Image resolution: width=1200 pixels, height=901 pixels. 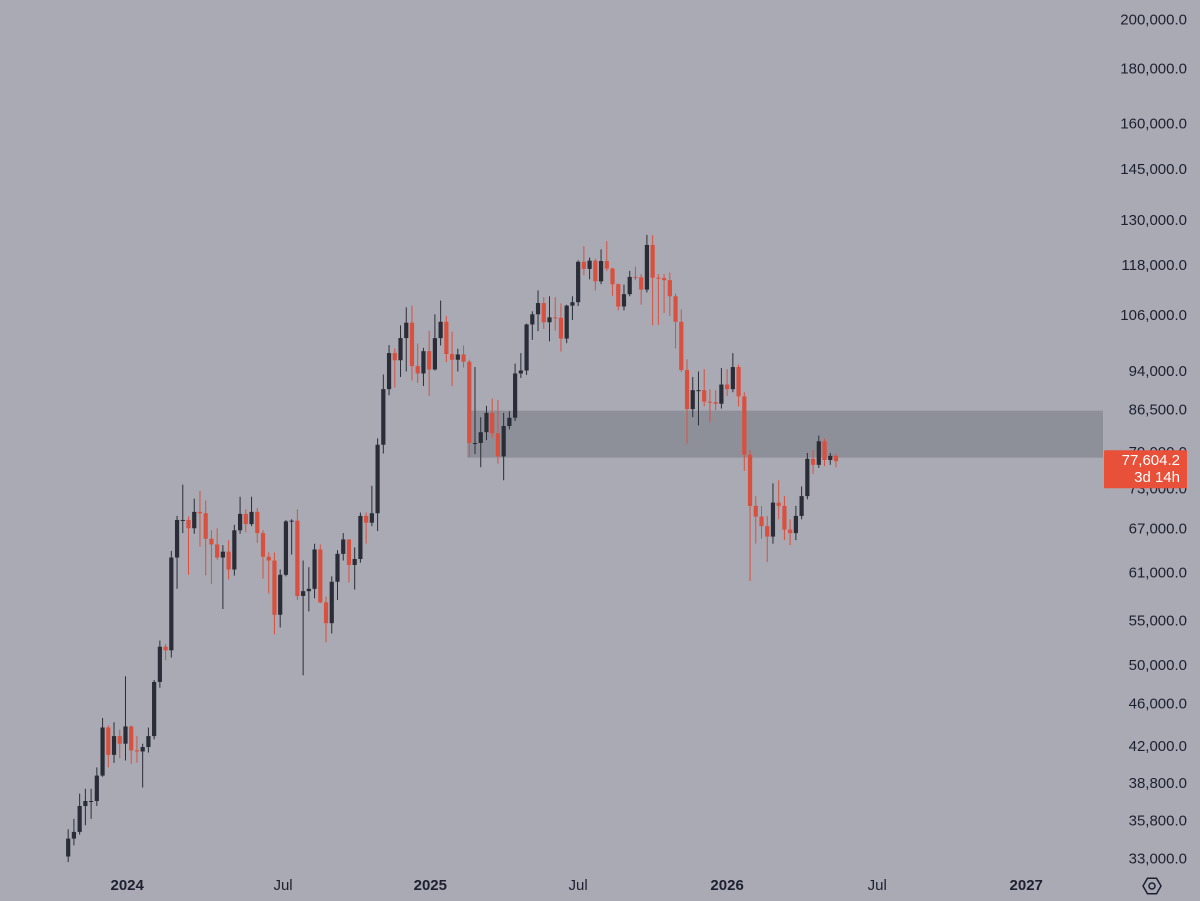 I want to click on y-tick-label: 67,000.0, so click(x=1158, y=529).